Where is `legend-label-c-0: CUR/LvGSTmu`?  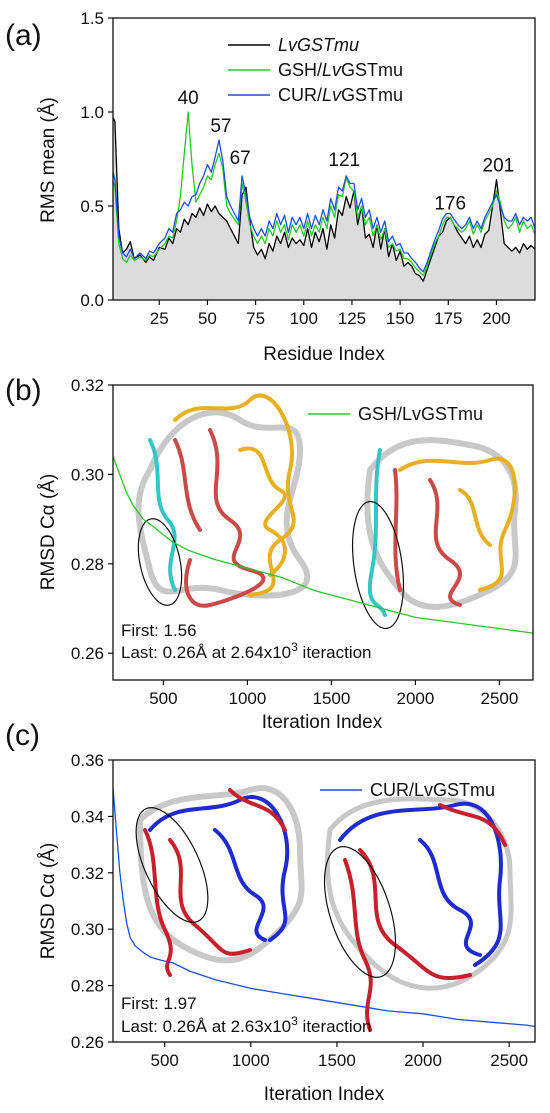
legend-label-c-0: CUR/LvGSTmu is located at coordinates (432, 790).